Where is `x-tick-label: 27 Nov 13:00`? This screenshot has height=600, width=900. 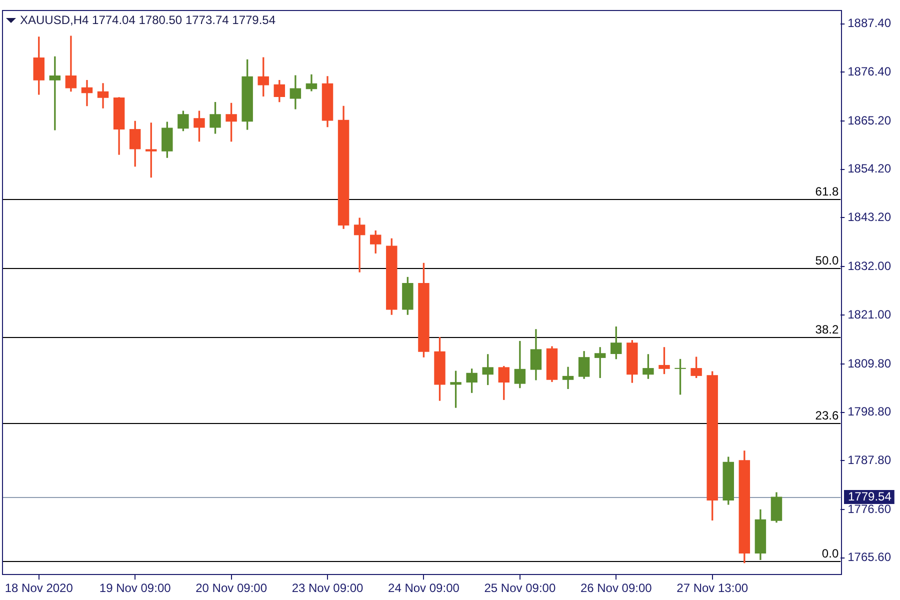 x-tick-label: 27 Nov 13:00 is located at coordinates (712, 588).